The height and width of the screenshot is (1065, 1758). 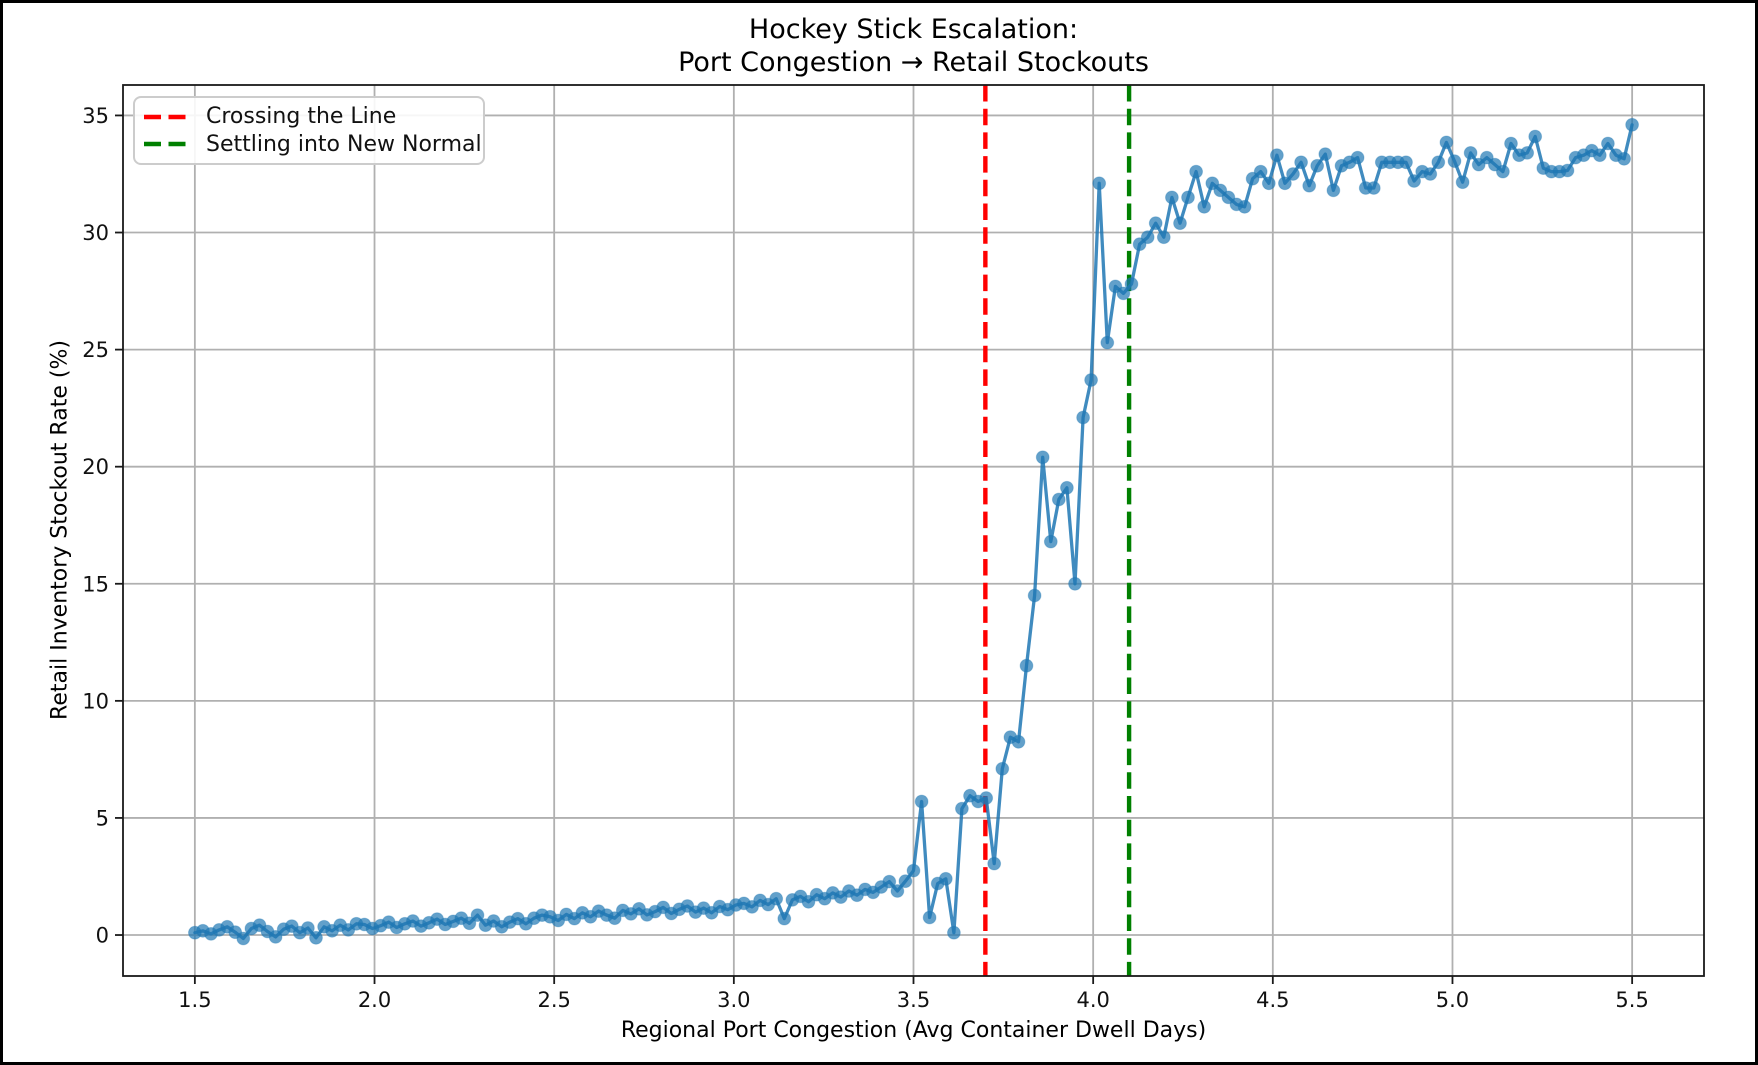 What do you see at coordinates (95, 584) in the screenshot?
I see `y-tick-label: 15` at bounding box center [95, 584].